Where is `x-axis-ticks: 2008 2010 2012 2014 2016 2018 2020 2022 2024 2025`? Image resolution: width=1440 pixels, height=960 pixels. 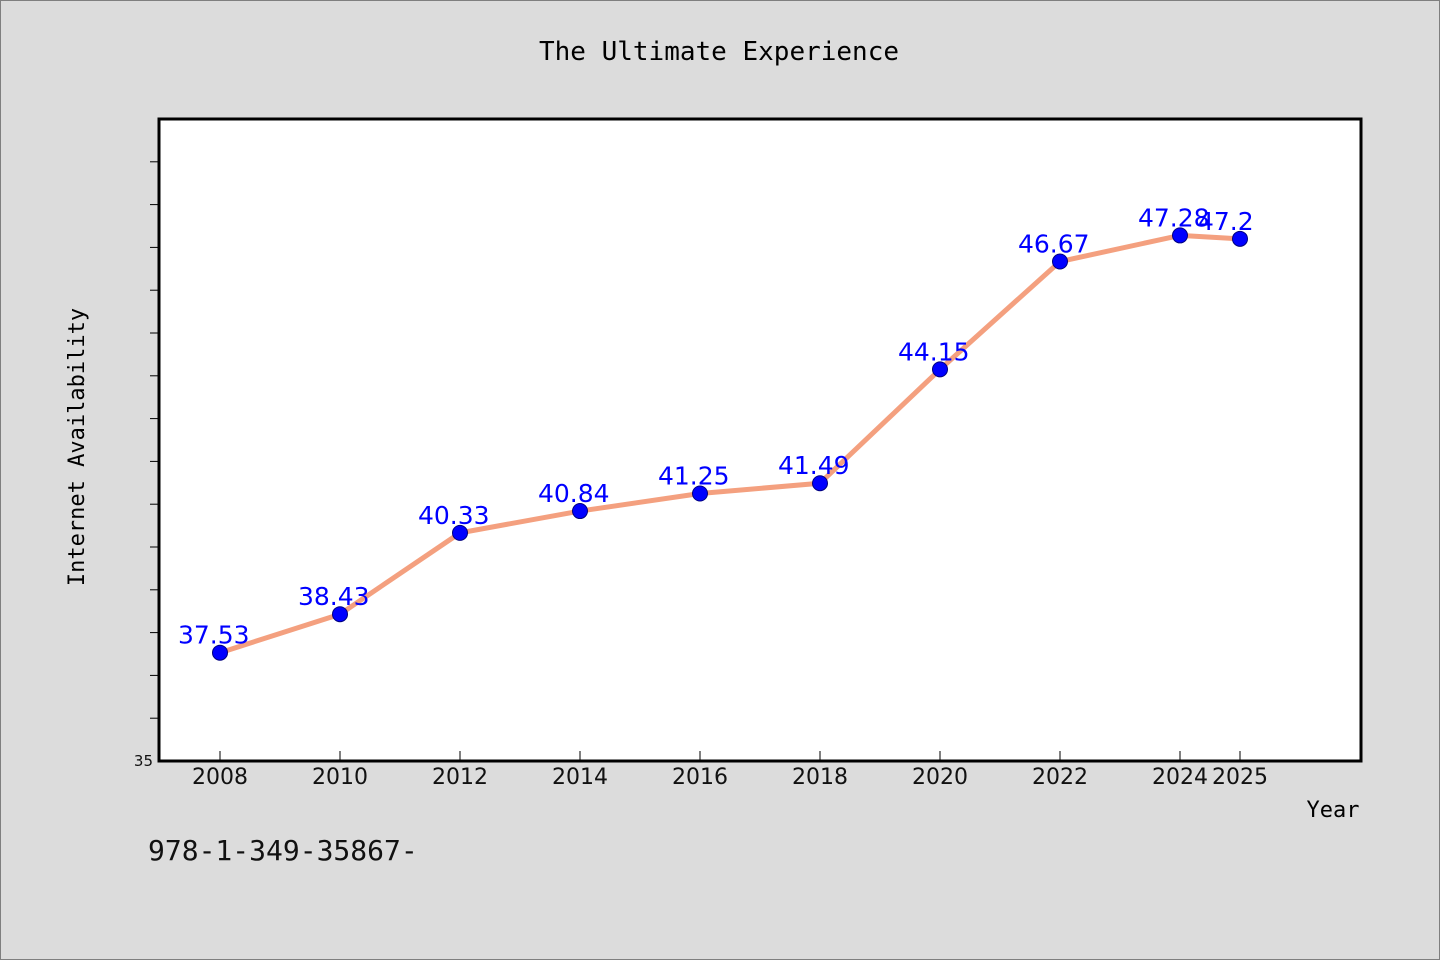
x-axis-ticks: 2008 2010 2012 2014 2016 2018 2020 2022 2024 2025 is located at coordinates (730, 770).